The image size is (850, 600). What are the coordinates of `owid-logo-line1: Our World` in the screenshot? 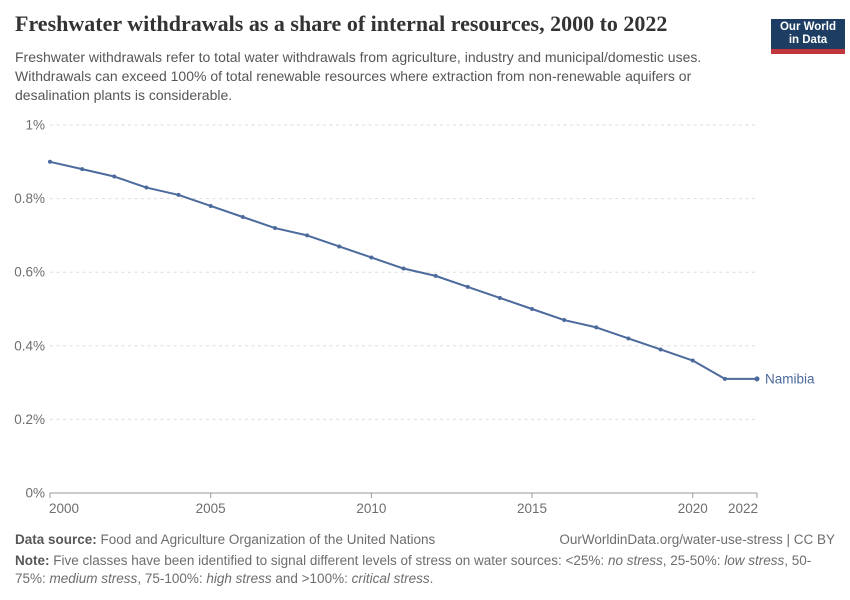 It's located at (807, 27).